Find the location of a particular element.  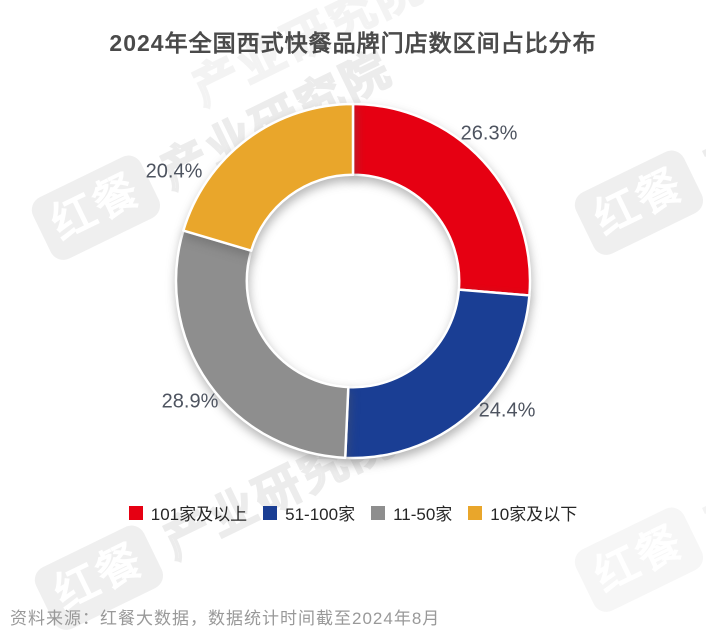

legend-item-101-and-above: 101家及以上 is located at coordinates (188, 512).